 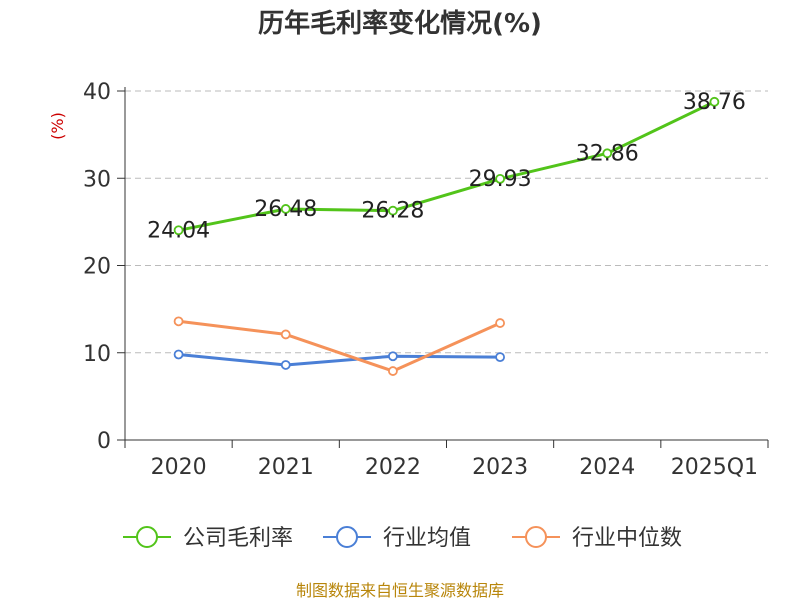 What do you see at coordinates (97, 354) in the screenshot?
I see `y-tick-label-10: 10` at bounding box center [97, 354].